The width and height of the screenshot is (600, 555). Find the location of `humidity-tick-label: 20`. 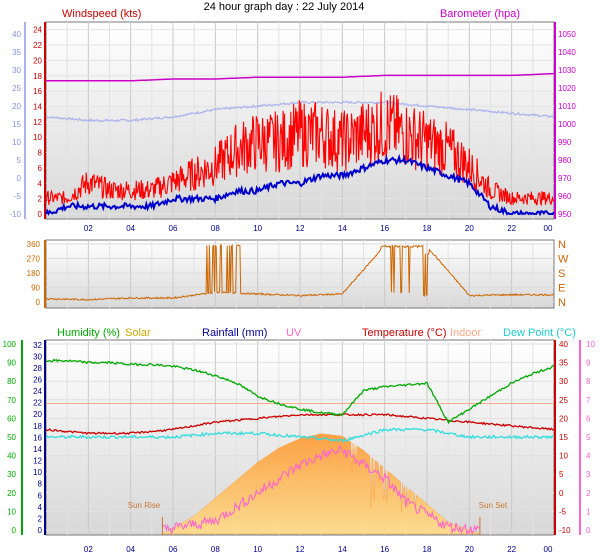

humidity-tick-label: 20 is located at coordinates (11, 493).